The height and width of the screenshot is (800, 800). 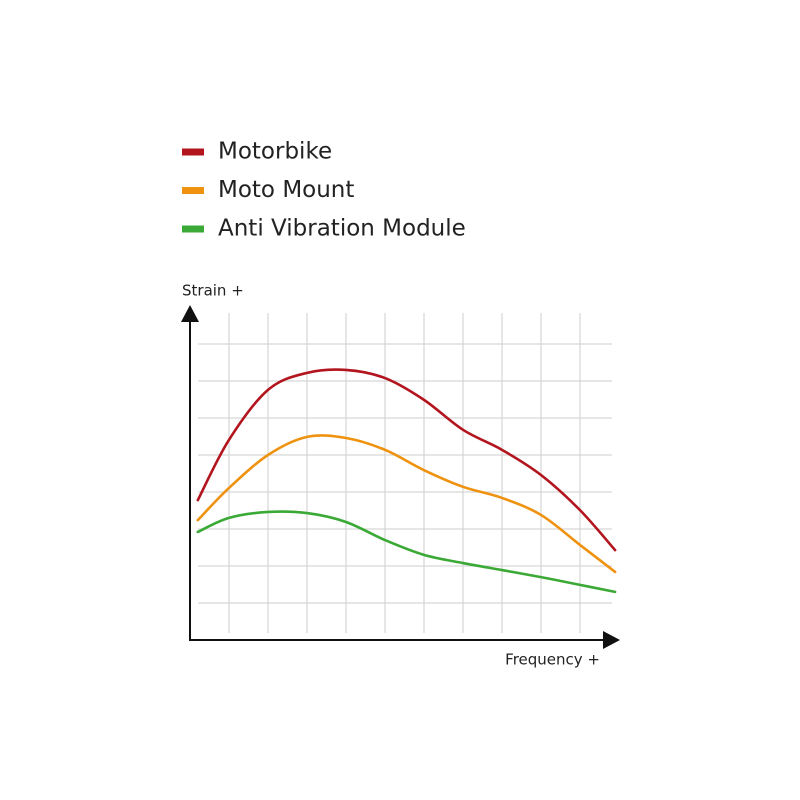 What do you see at coordinates (275, 152) in the screenshot?
I see `legend-label: Motorbike` at bounding box center [275, 152].